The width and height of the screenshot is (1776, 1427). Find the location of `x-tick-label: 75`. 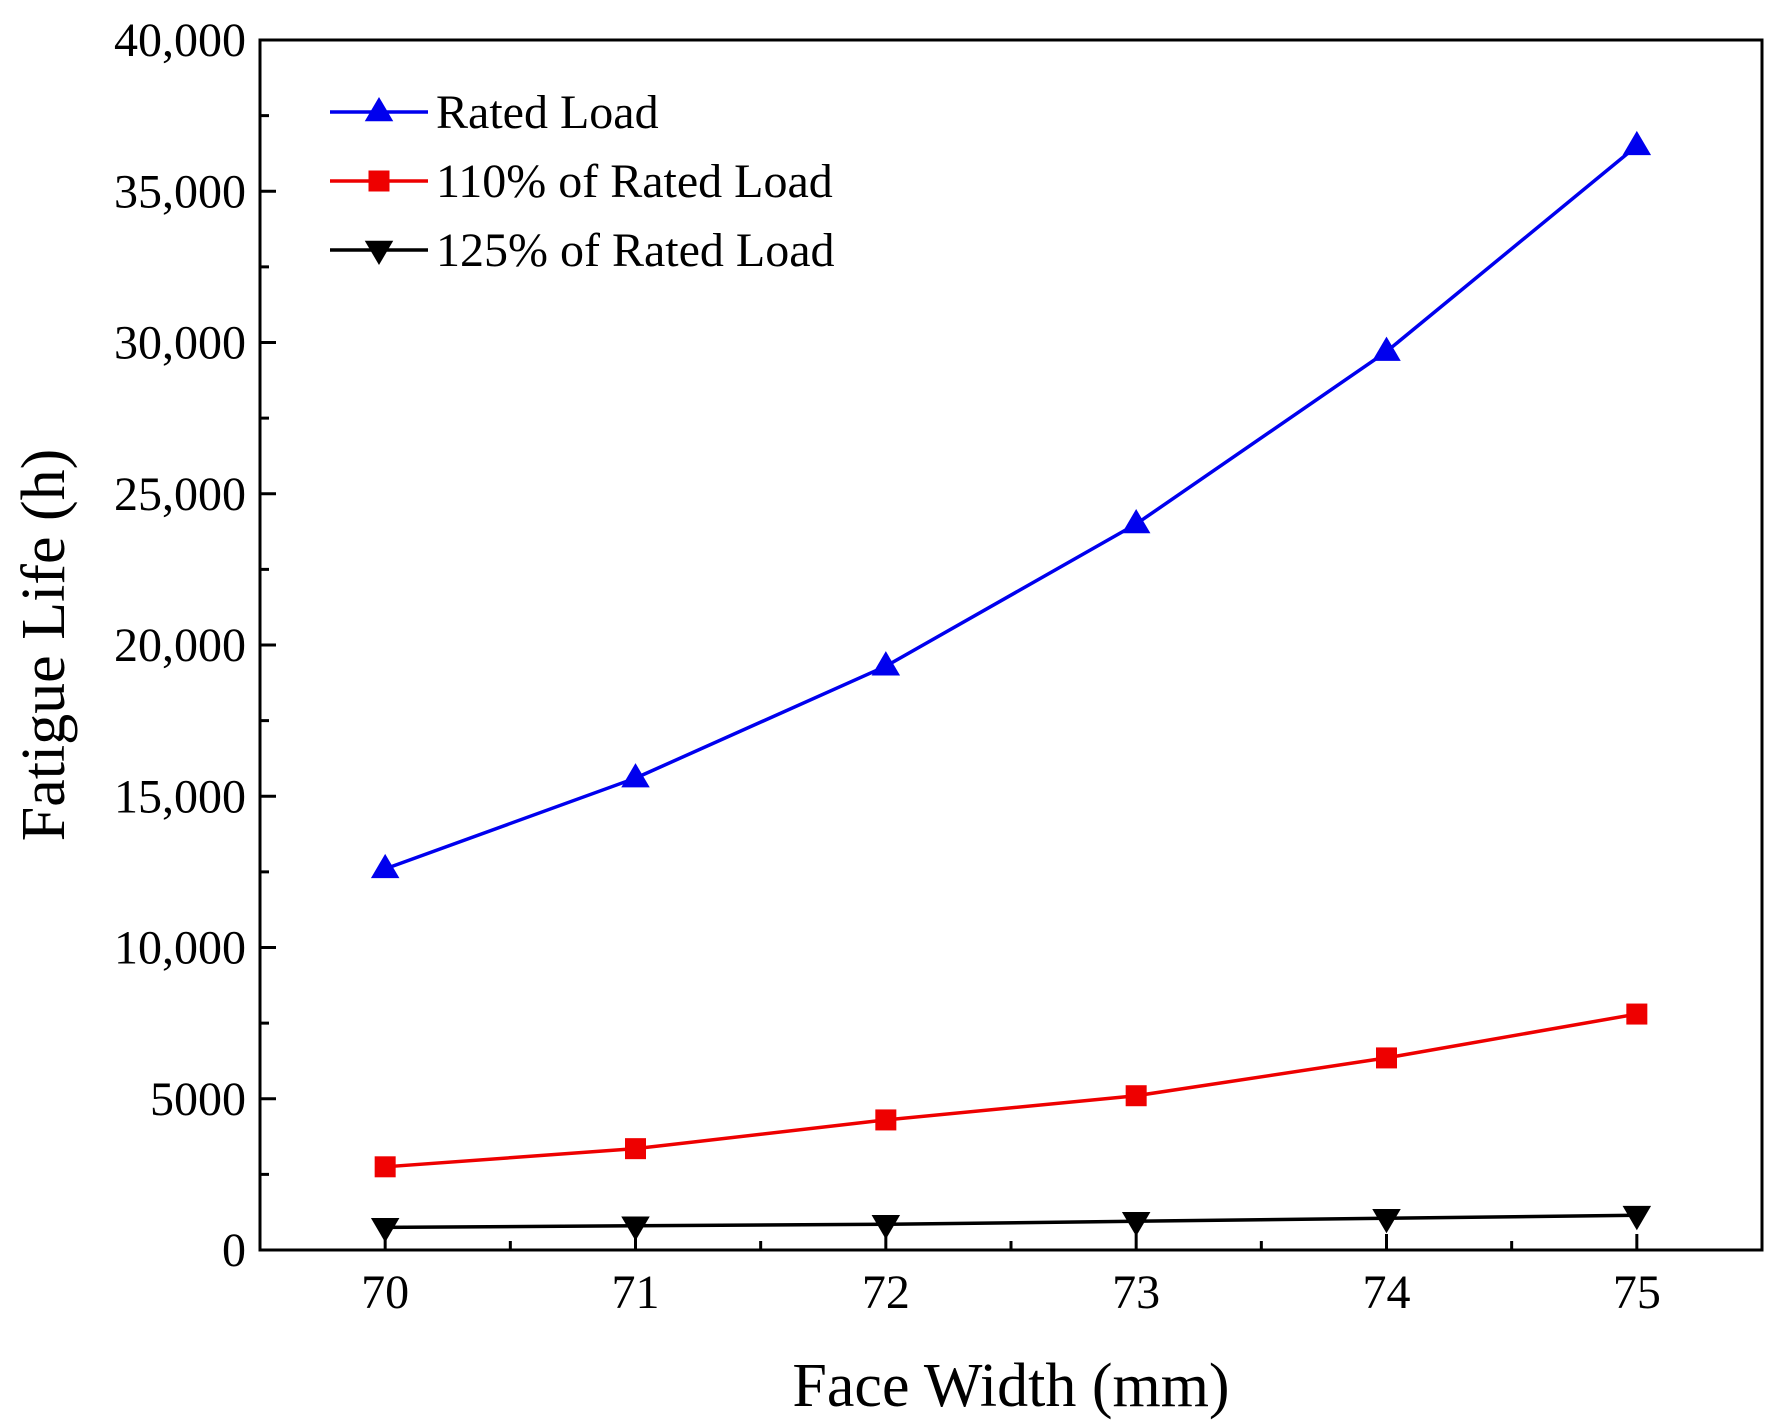

x-tick-label: 75 is located at coordinates (1637, 1292).